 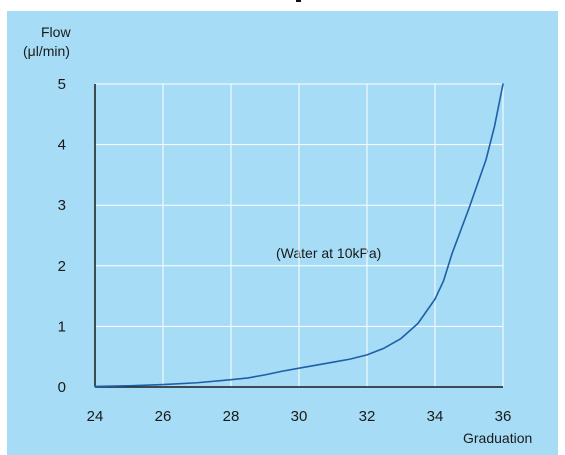 I want to click on cropped-title-glyphs, so click(x=298, y=1).